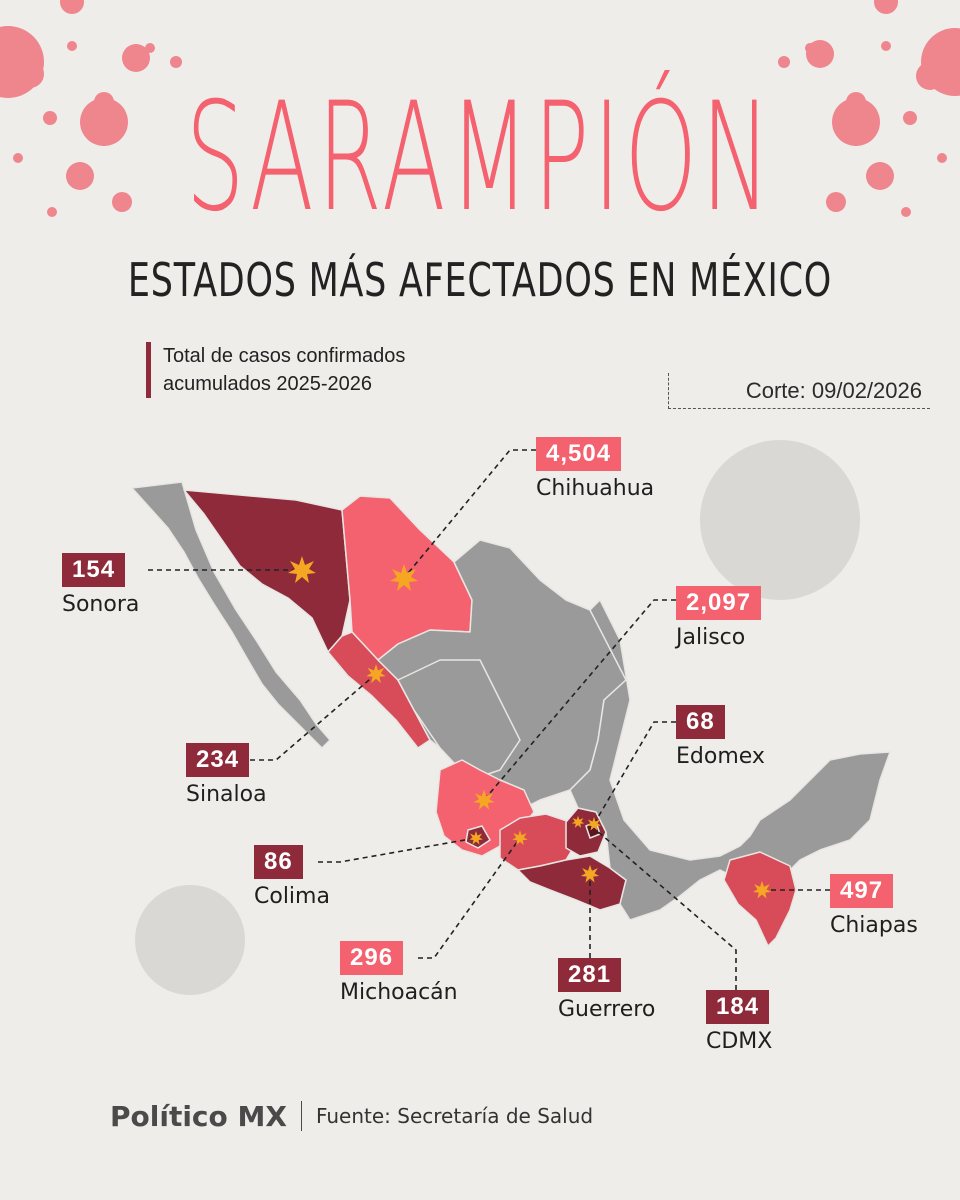 This screenshot has height=1200, width=960. Describe the element at coordinates (579, 454) in the screenshot. I see `cases-chihuahua: 4,504` at that location.